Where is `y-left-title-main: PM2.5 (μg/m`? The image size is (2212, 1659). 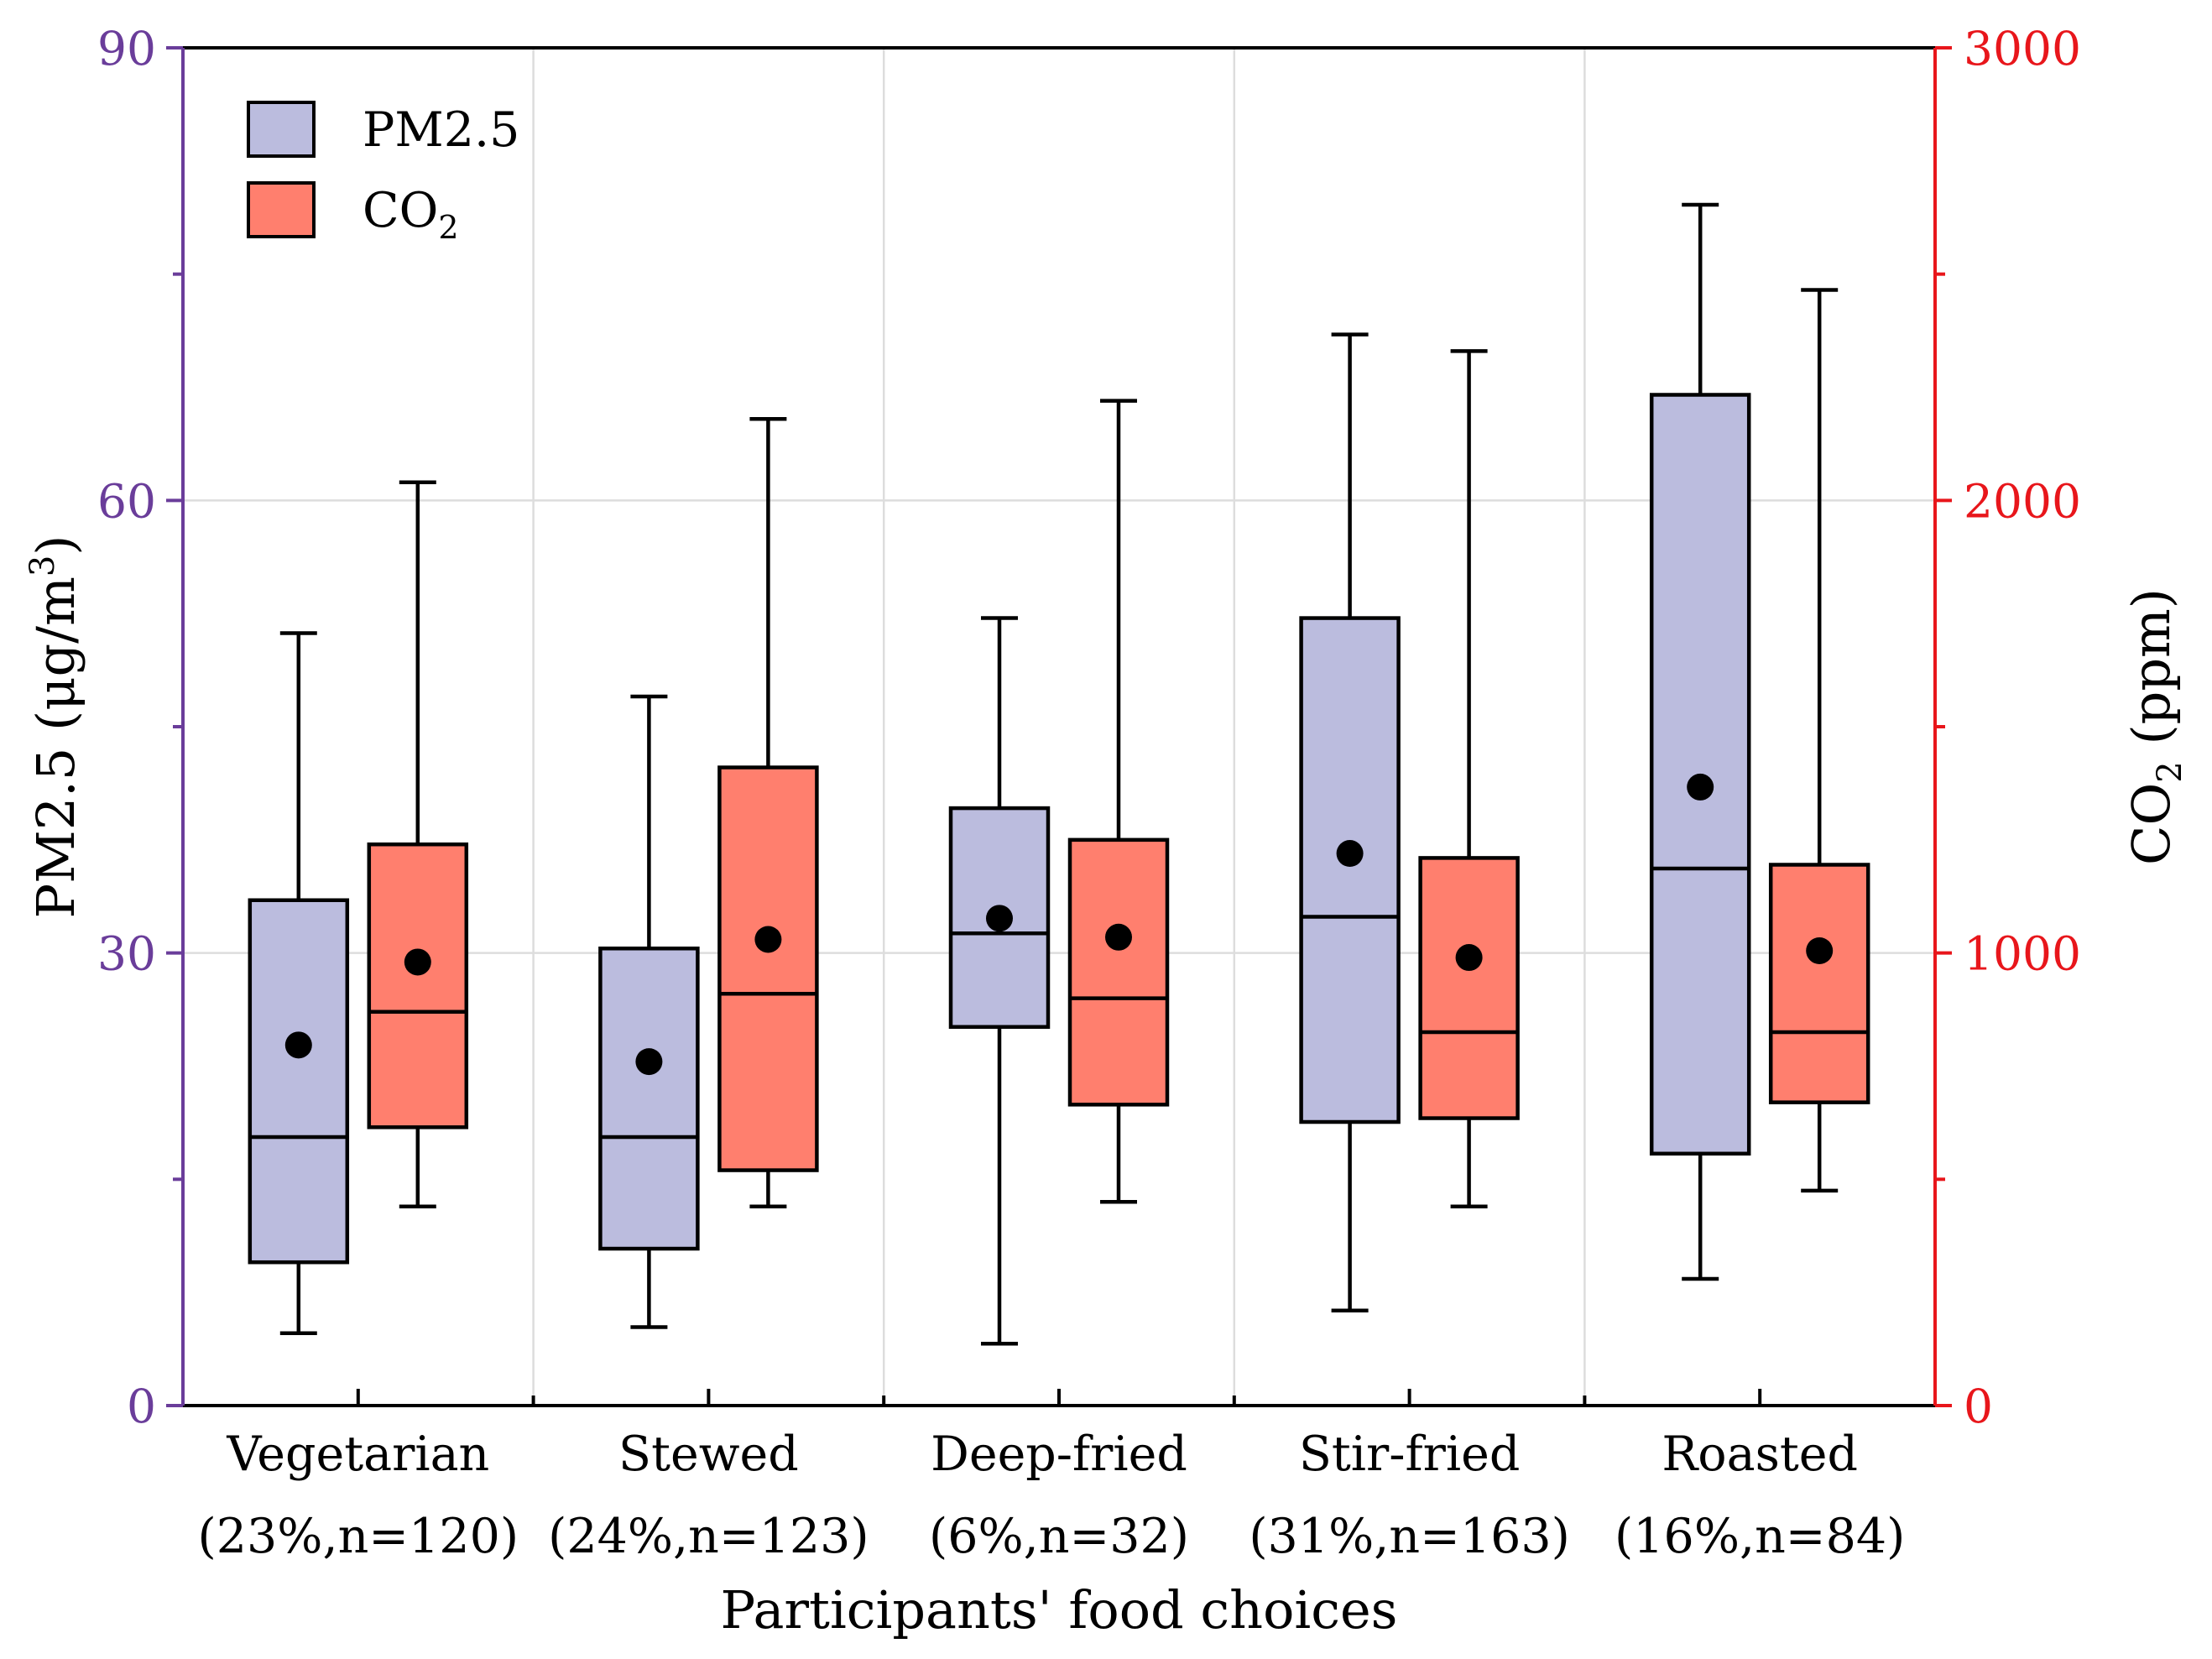 y-left-title-main: PM2.5 (μg/m is located at coordinates (55, 747).